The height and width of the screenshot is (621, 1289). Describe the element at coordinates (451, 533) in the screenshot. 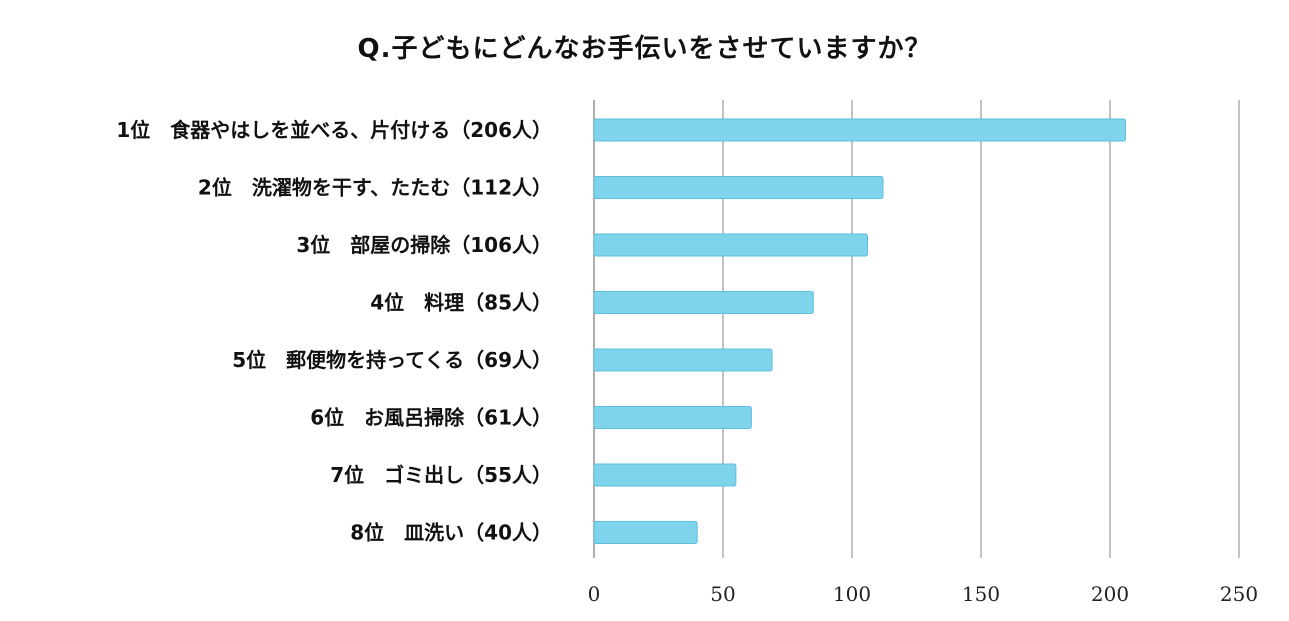

I see `category-label-8: 8位 皿洗い（40人）` at that location.